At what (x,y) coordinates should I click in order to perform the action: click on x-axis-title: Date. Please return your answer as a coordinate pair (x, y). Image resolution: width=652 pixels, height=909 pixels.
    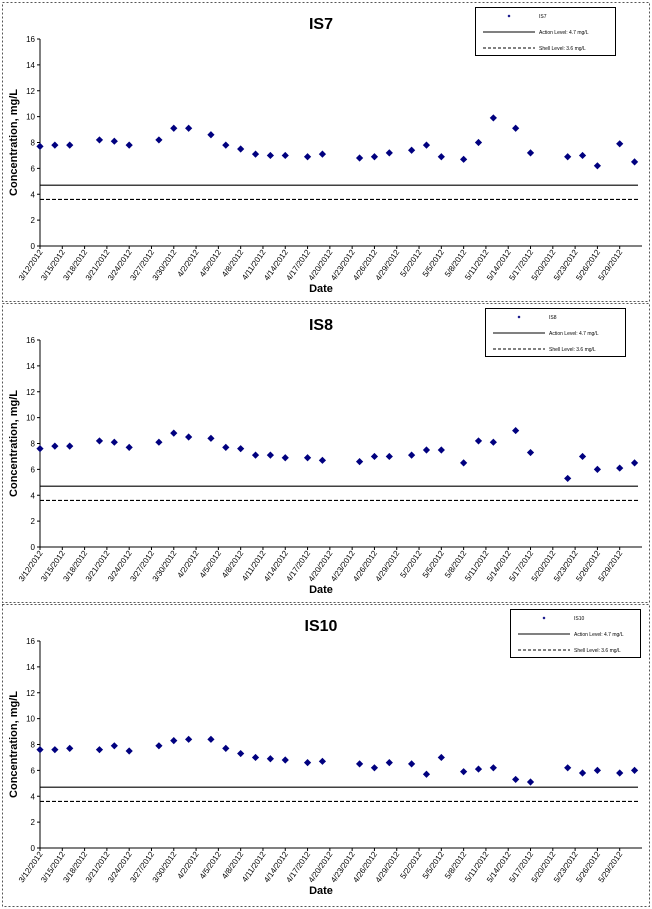
    Looking at the image, I should click on (321, 891).